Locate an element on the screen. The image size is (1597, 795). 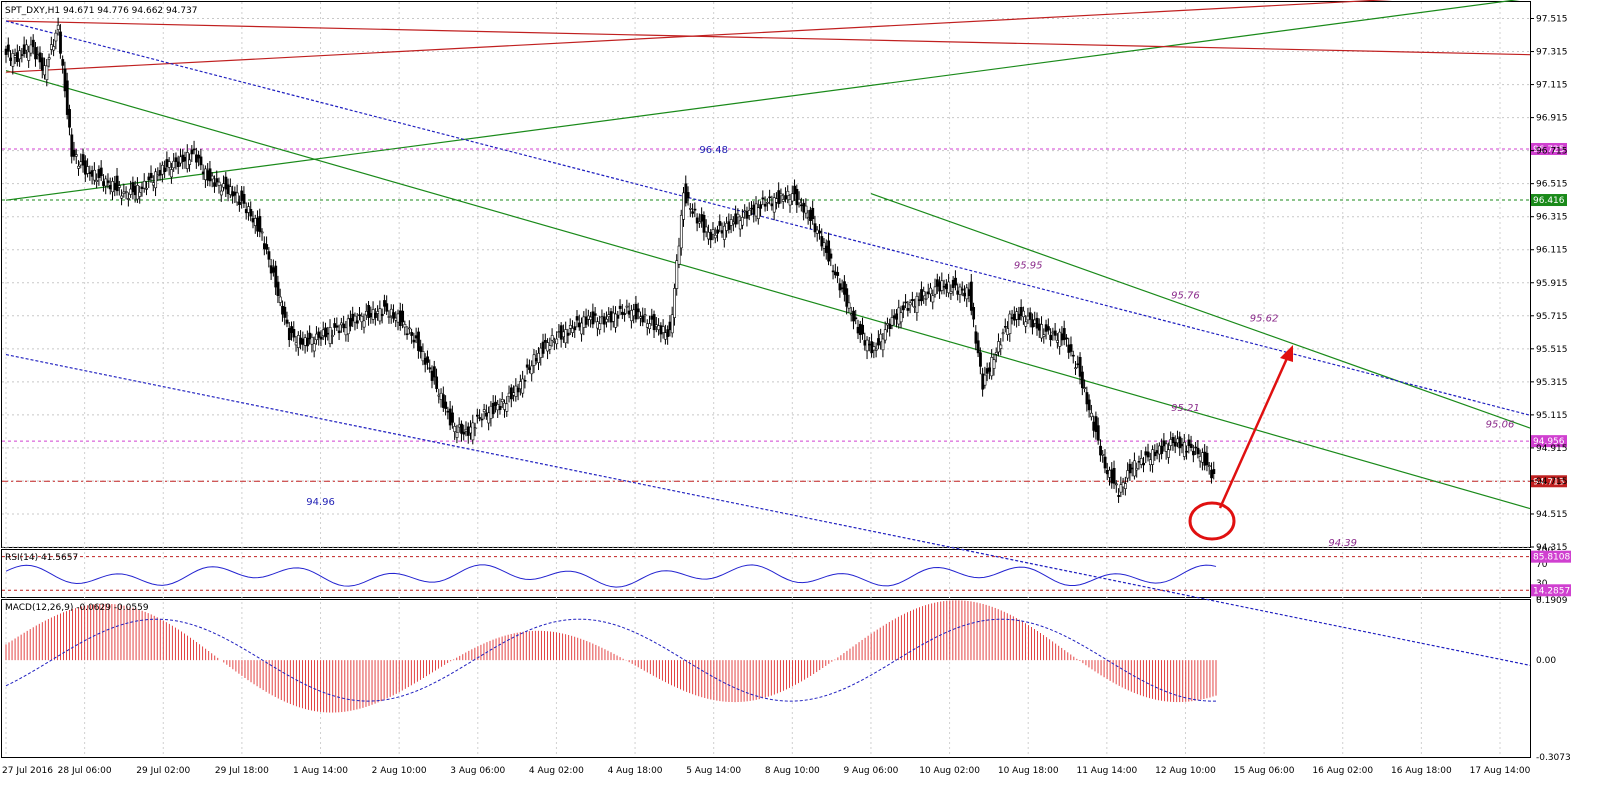
y-tick-label: 97.515 is located at coordinates (1552, 20).